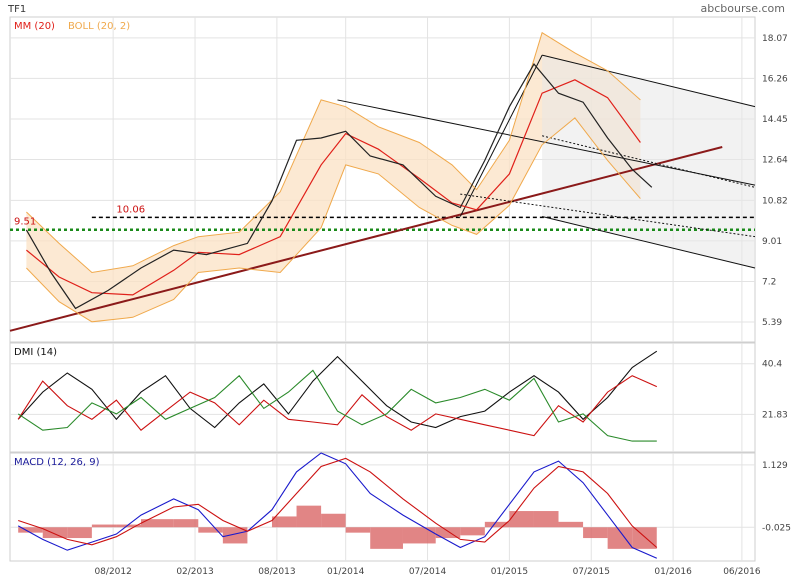  What do you see at coordinates (673, 572) in the screenshot?
I see `x-tick-label: 01/2016` at bounding box center [673, 572].